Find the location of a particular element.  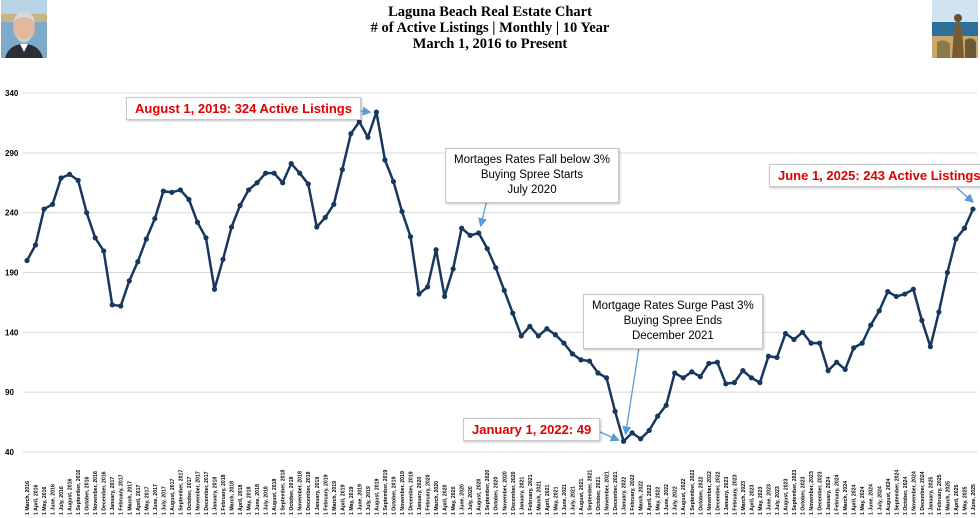

x-tick-label: 1 June, 2017 is located at coordinates (156, 499).